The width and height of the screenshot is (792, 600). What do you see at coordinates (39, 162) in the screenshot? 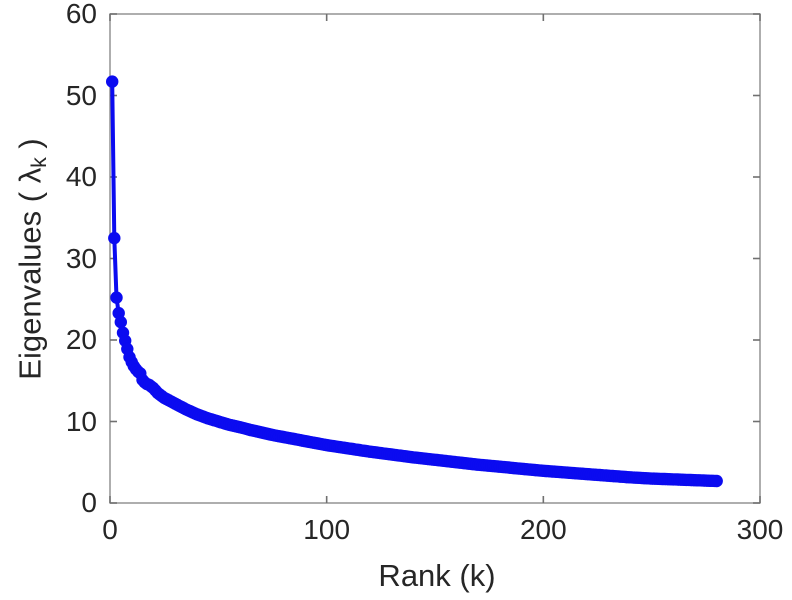
I see `lambda-subscript-k: k` at bounding box center [39, 162].